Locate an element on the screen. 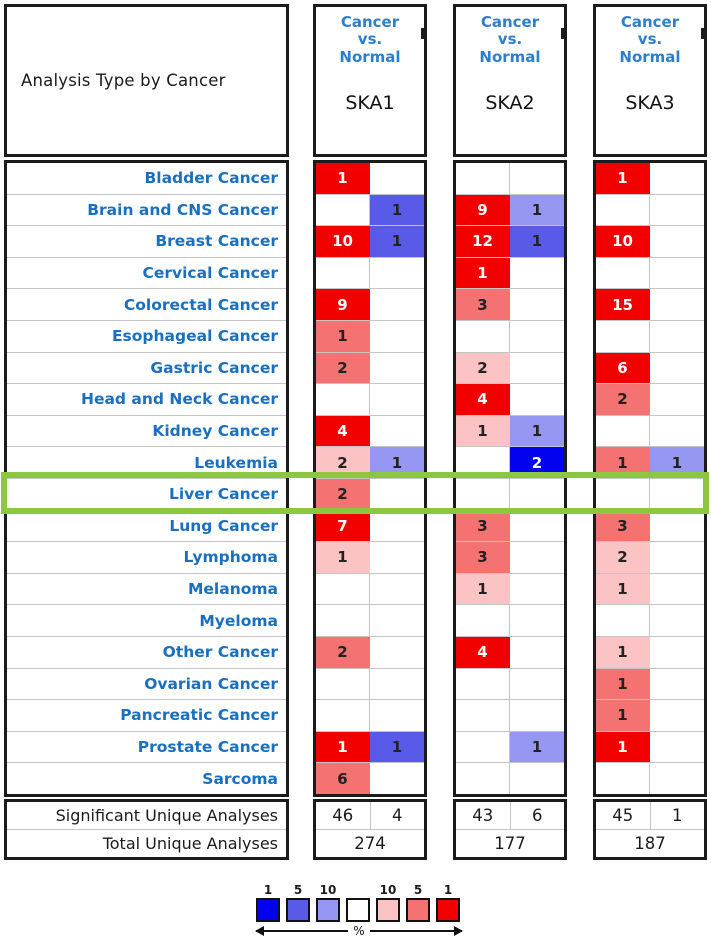 Image resolution: width=711 pixels, height=942 pixels. gene-name: SKA1 is located at coordinates (370, 102).